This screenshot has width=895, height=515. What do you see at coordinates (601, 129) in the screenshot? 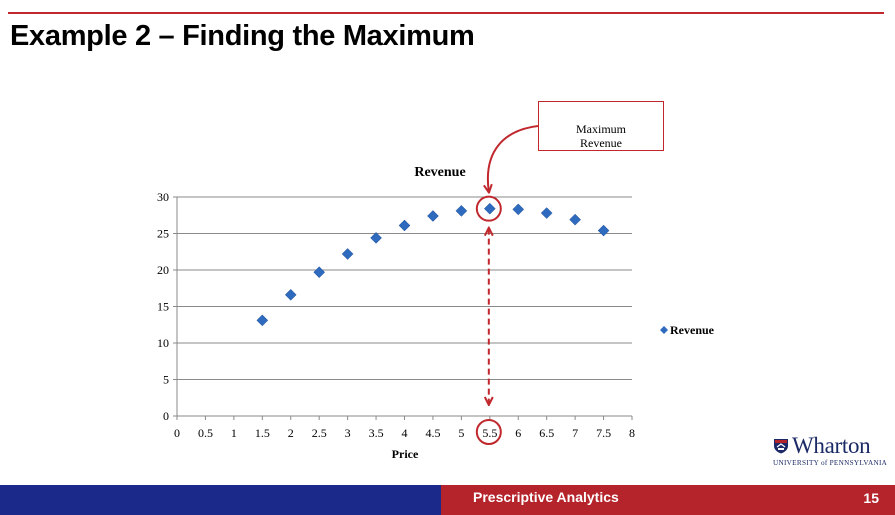
I see `callout-line-1: Maximum` at bounding box center [601, 129].